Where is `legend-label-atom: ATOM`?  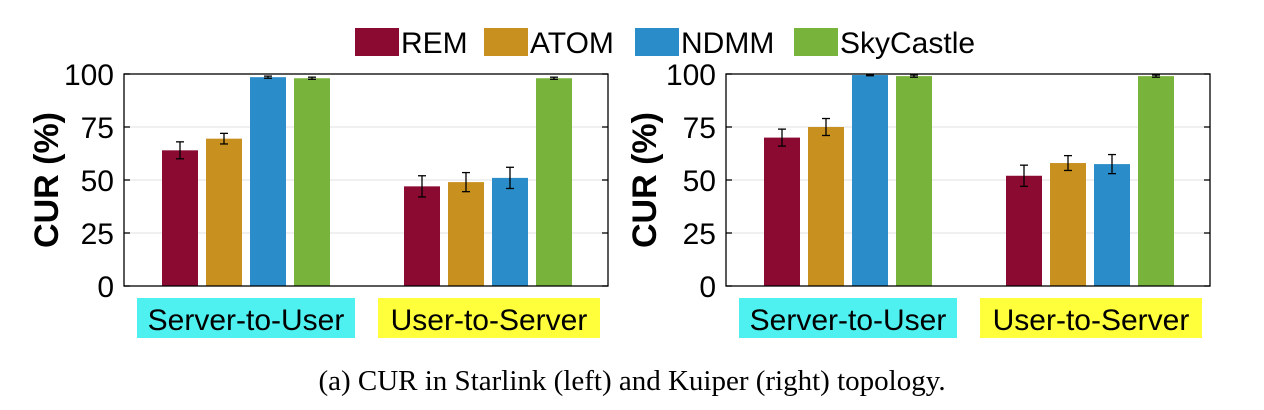
legend-label-atom: ATOM is located at coordinates (572, 43).